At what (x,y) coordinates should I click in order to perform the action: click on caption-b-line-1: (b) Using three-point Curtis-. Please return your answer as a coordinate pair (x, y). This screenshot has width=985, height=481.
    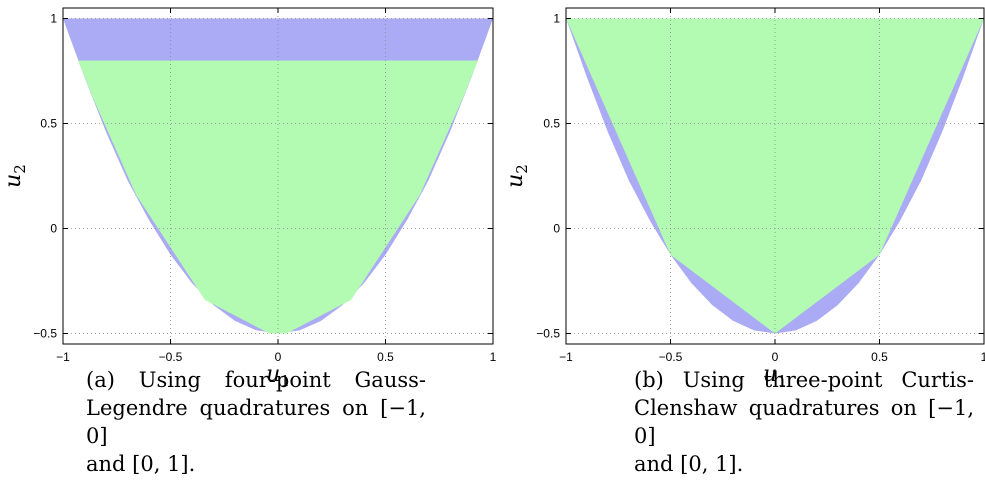
    Looking at the image, I should click on (804, 380).